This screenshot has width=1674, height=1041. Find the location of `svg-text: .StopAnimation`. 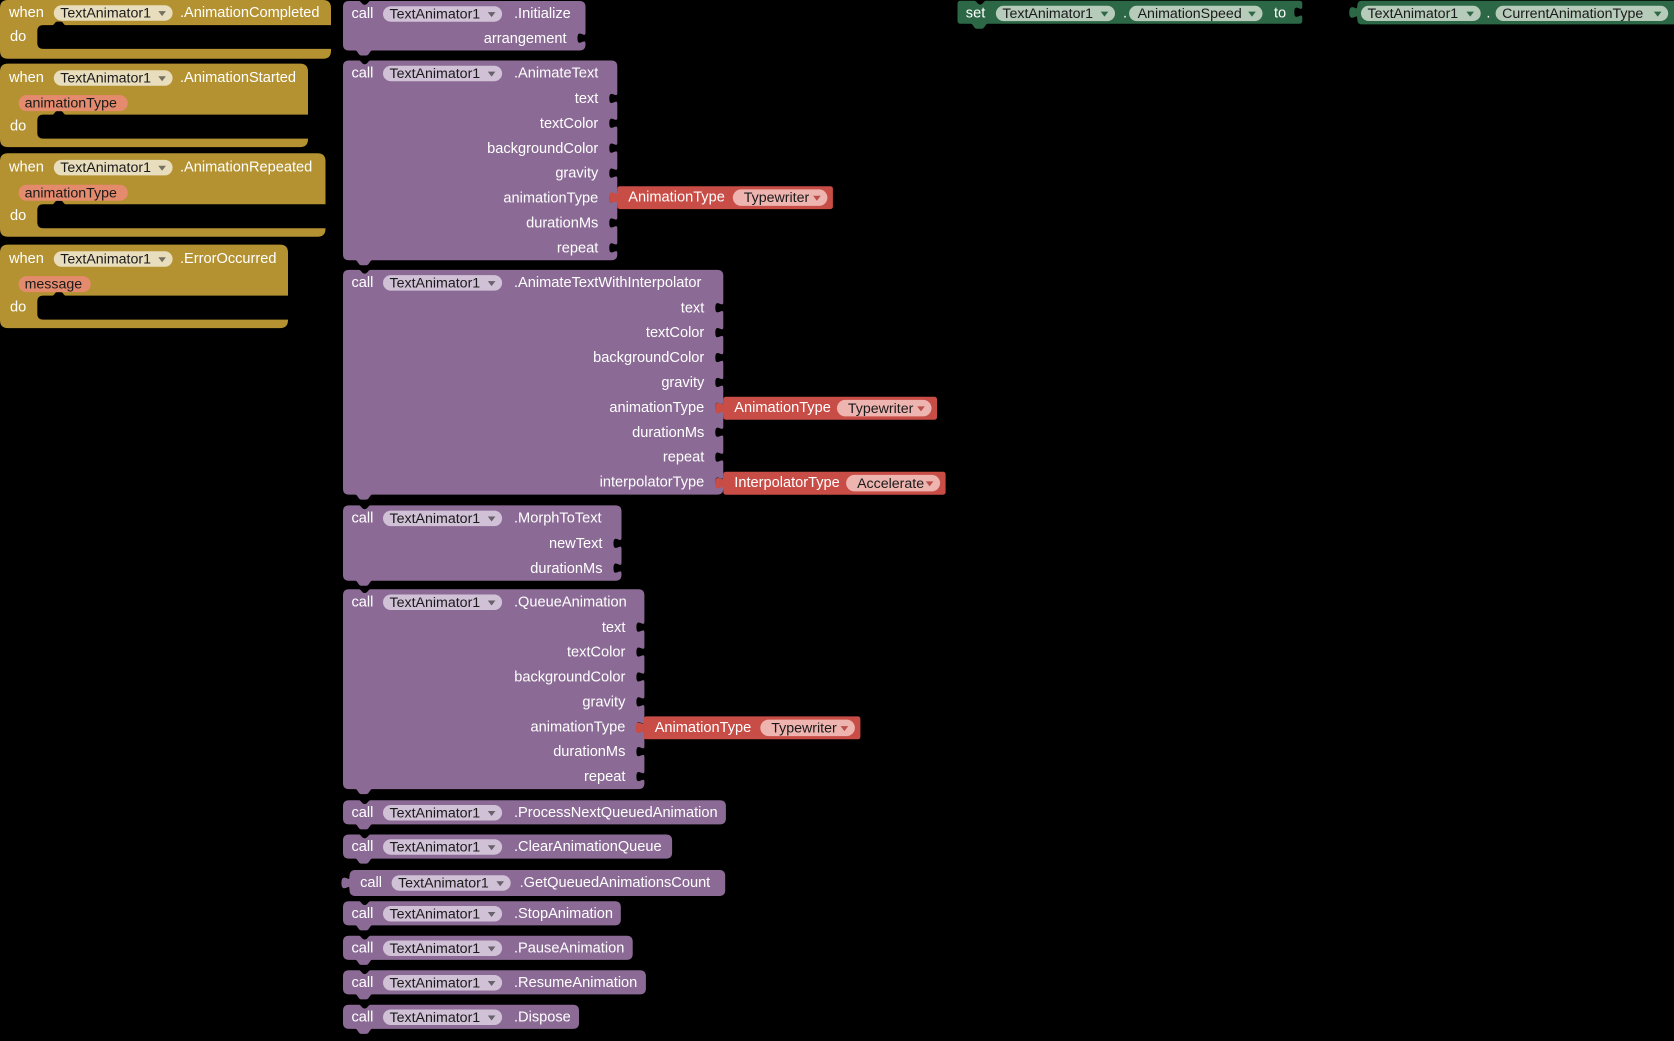

svg-text: .StopAnimation is located at coordinates (563, 914).